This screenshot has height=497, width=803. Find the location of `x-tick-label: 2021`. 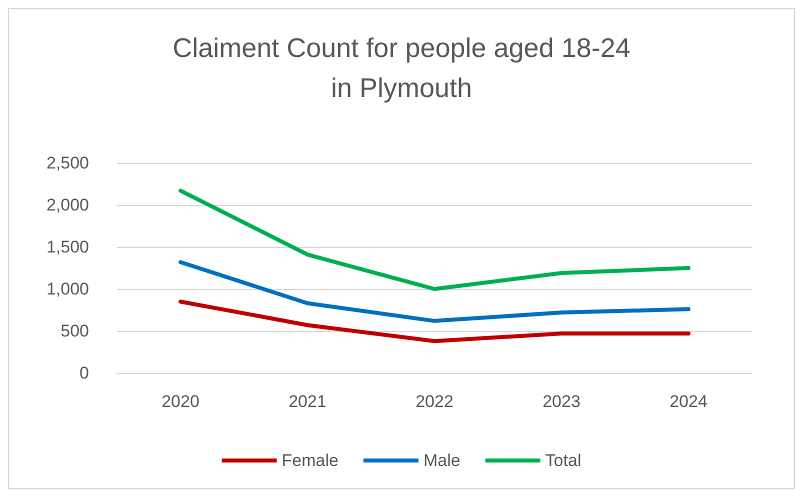

x-tick-label: 2021 is located at coordinates (307, 401).